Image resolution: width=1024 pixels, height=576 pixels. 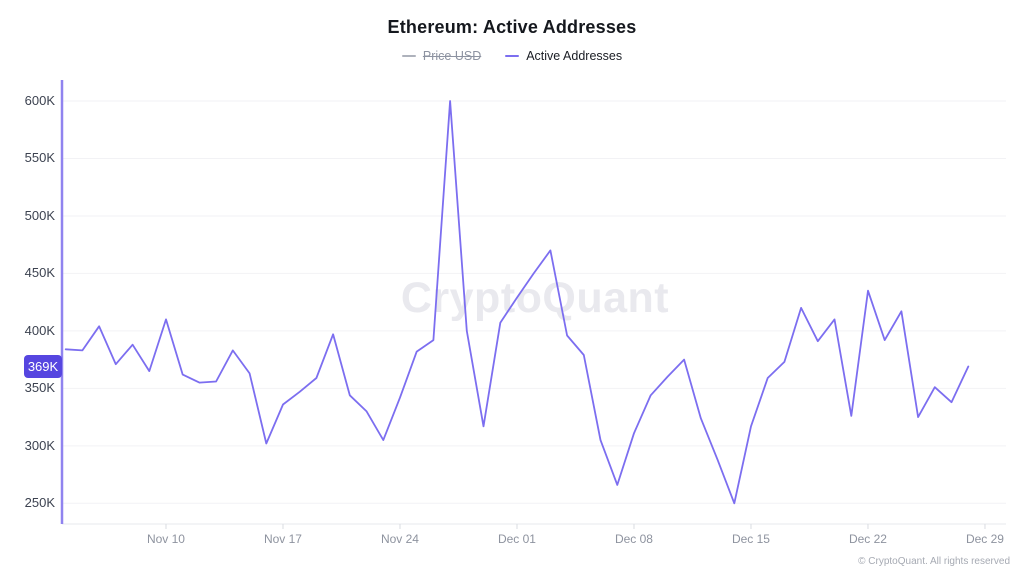 What do you see at coordinates (574, 56) in the screenshot?
I see `legend-label: Active Addresses` at bounding box center [574, 56].